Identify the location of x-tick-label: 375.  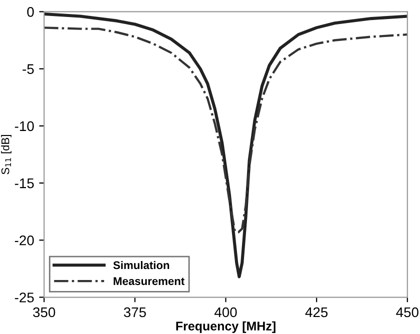
(135, 312).